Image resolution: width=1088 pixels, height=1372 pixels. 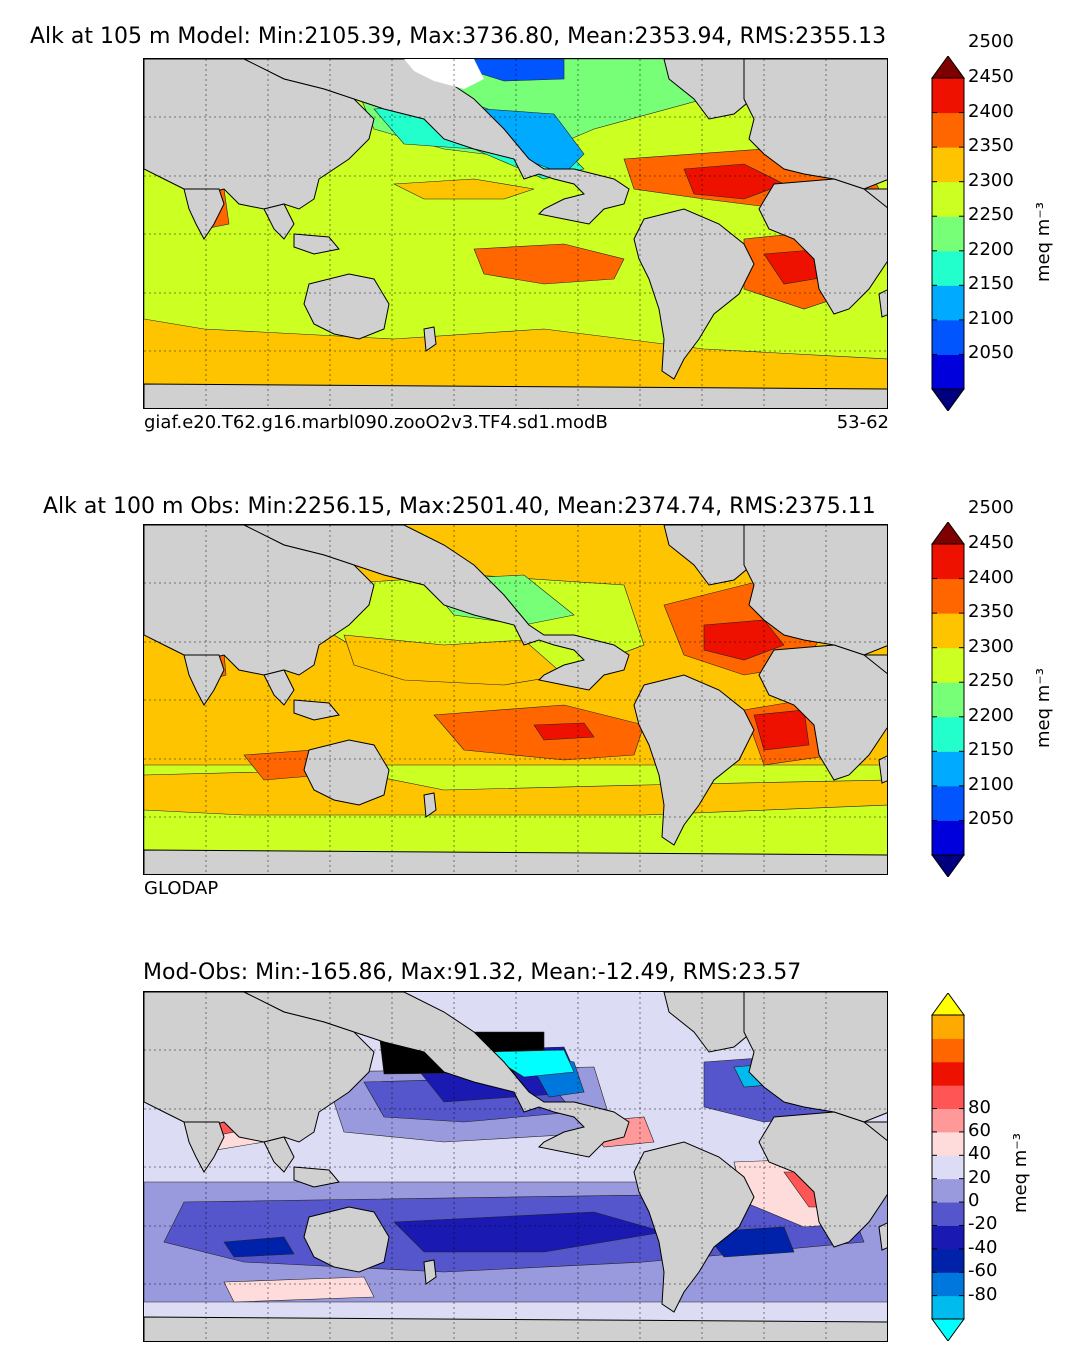 I want to click on colorbar-tick-label: 80, so click(x=979, y=1107).